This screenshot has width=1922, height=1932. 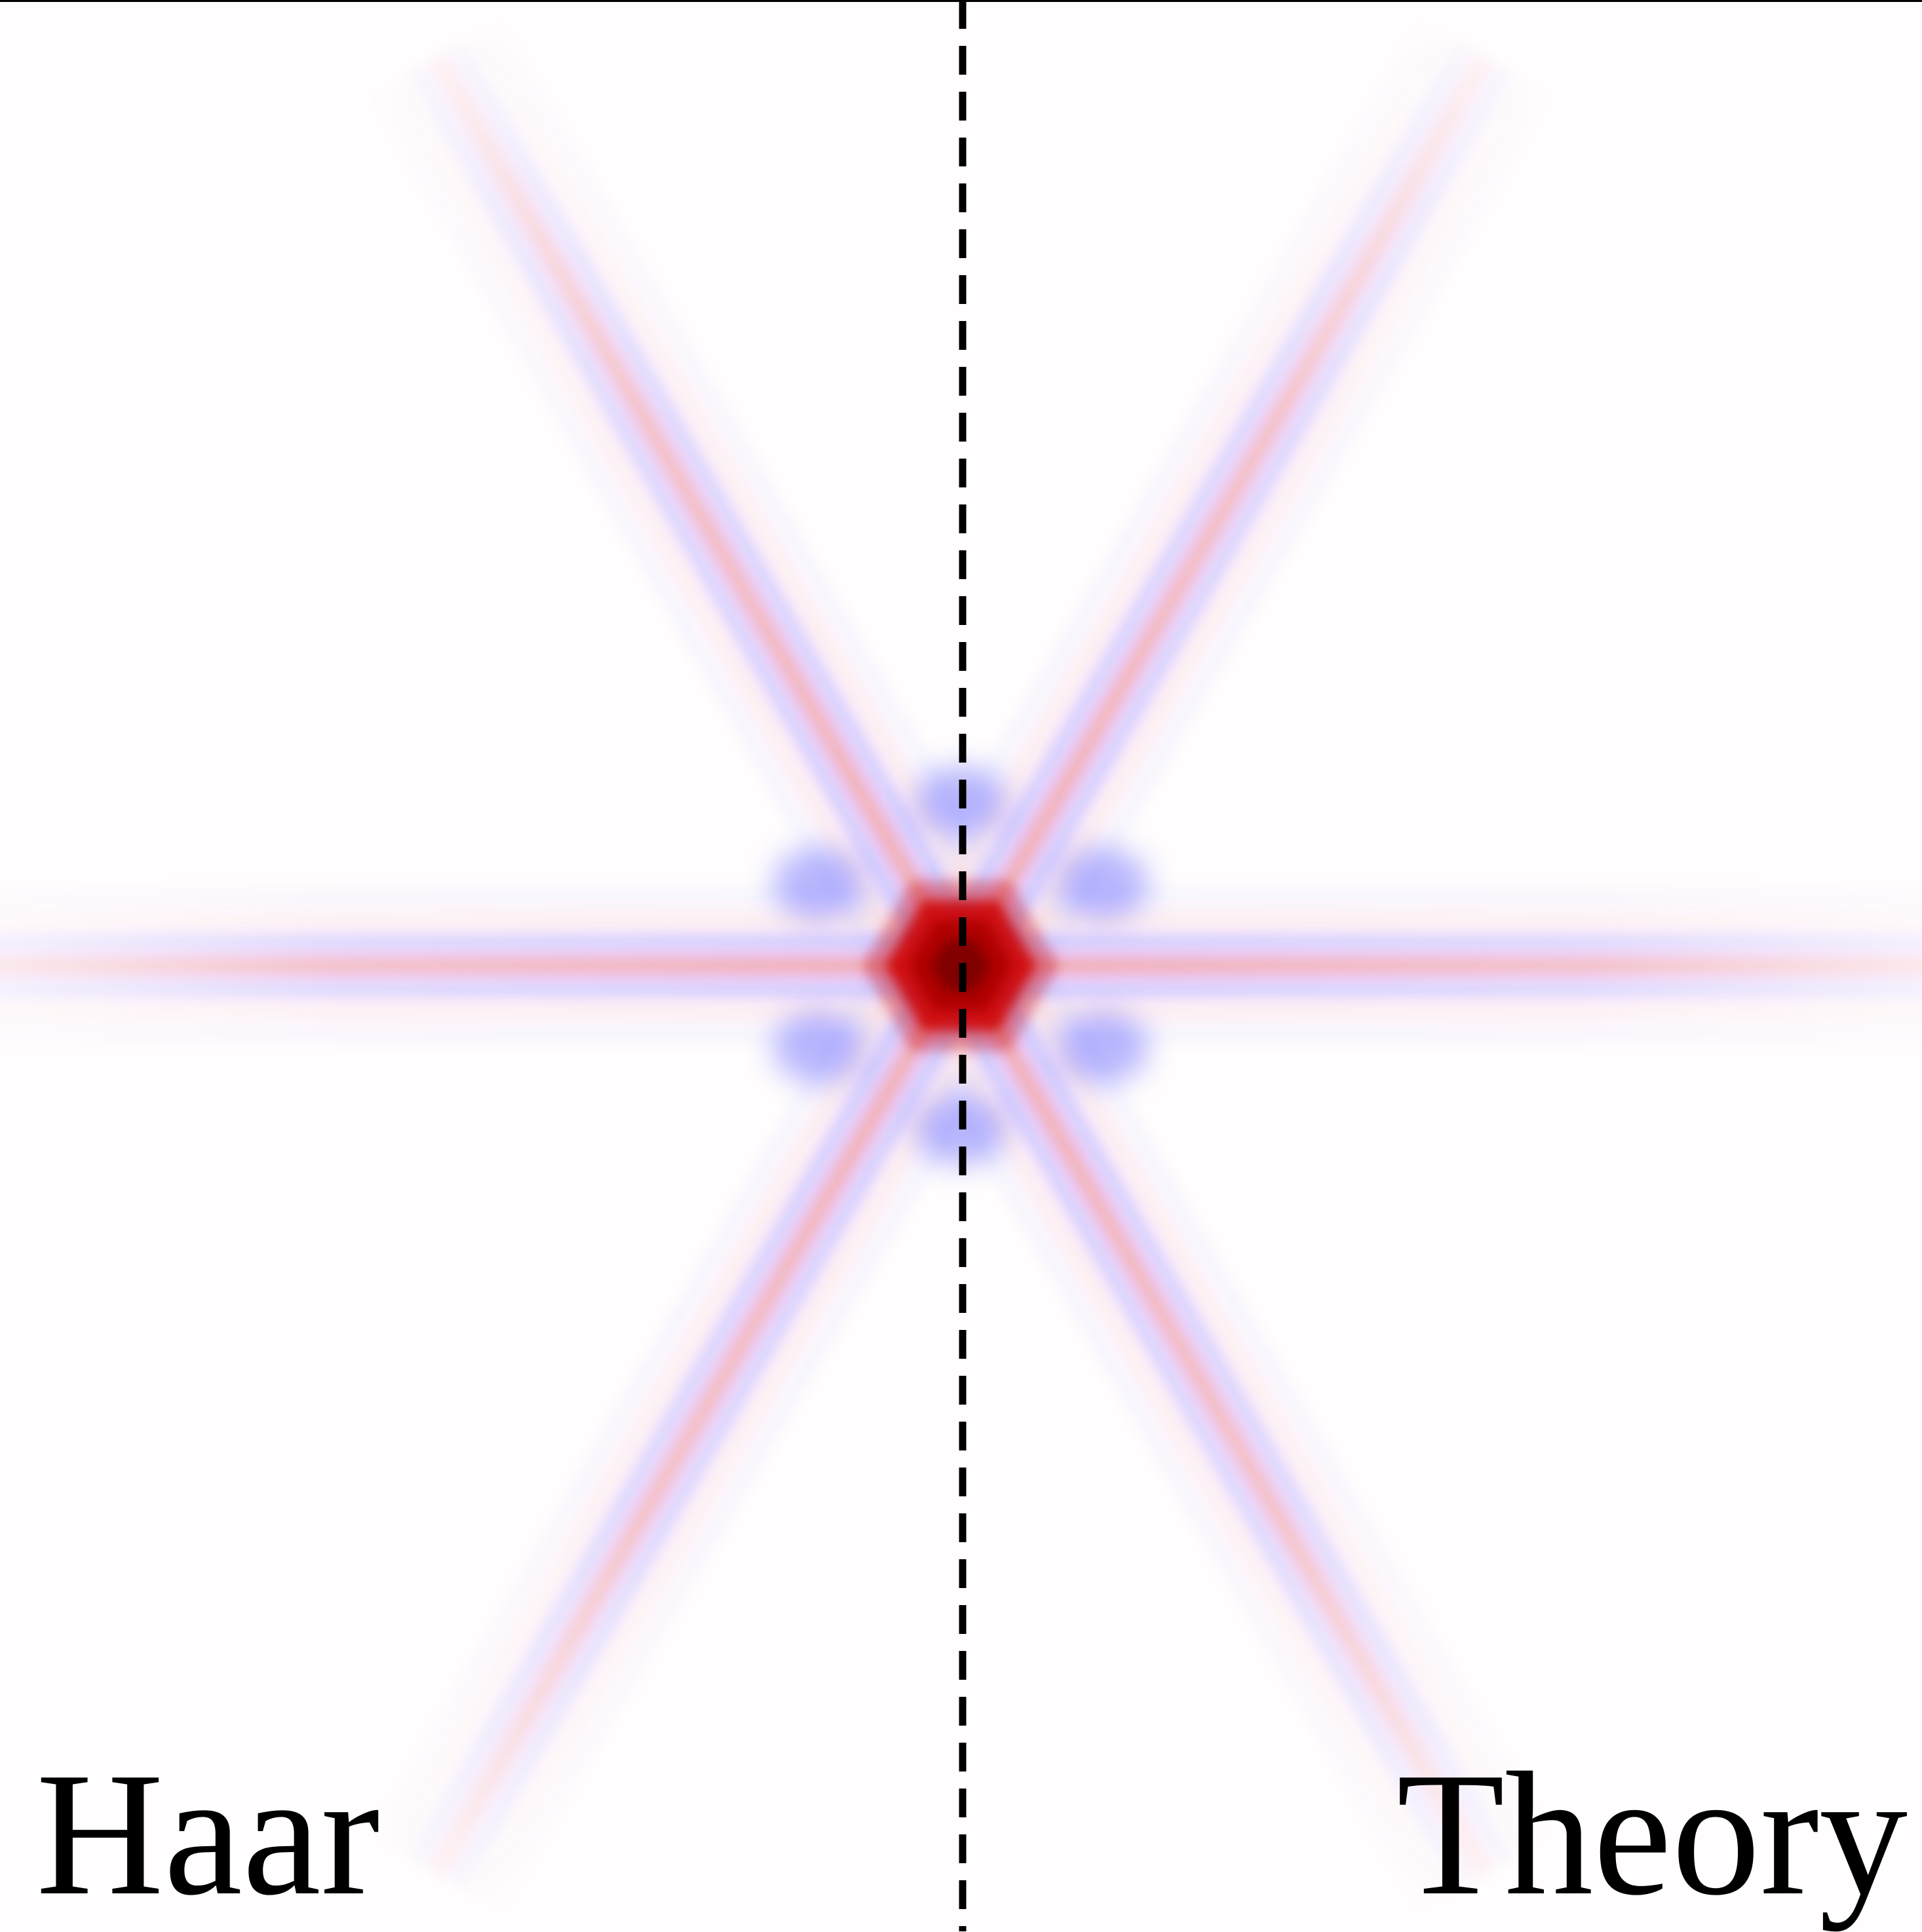 What do you see at coordinates (1652, 1834) in the screenshot?
I see `panel-label-theory: Theory` at bounding box center [1652, 1834].